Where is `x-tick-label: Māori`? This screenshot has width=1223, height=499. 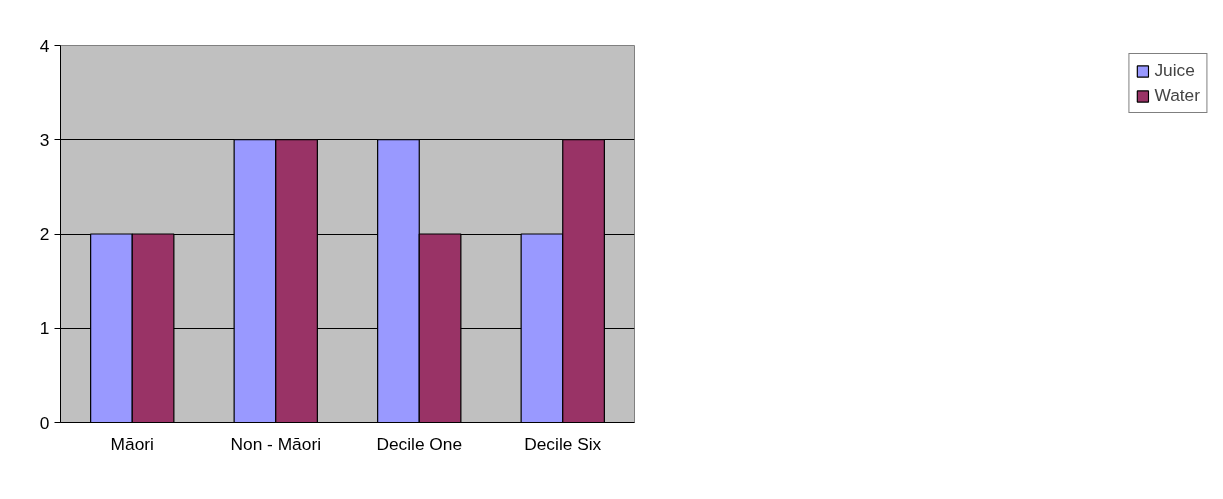 x-tick-label: Māori is located at coordinates (132, 443).